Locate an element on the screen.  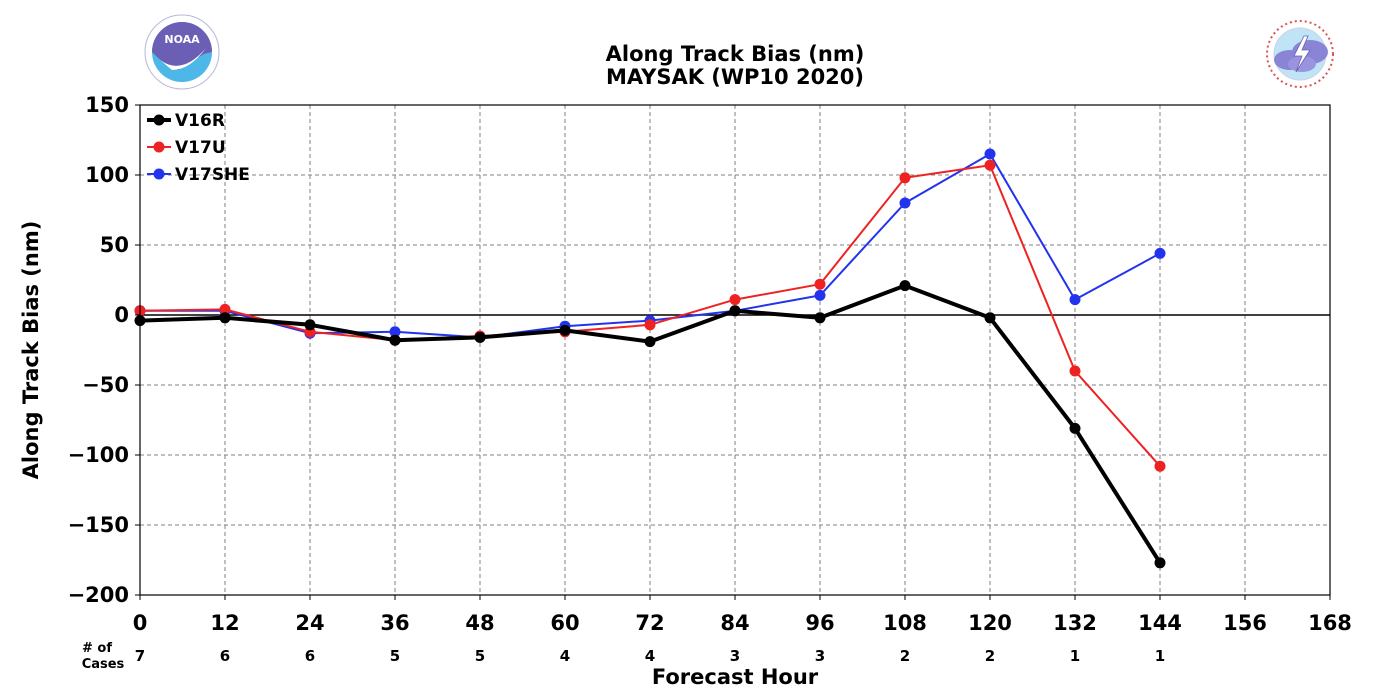
x-tick-label: 156 is located at coordinates (1245, 623).